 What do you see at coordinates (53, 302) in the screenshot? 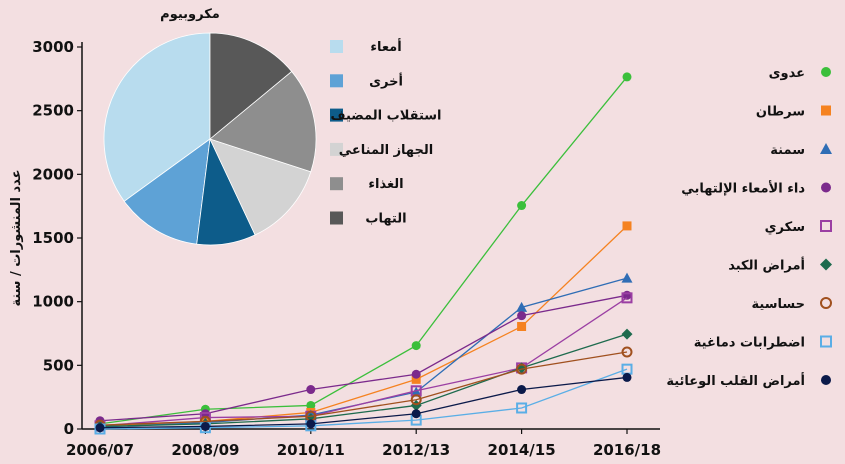
I see `y-tick-label: 1000` at bounding box center [53, 302].